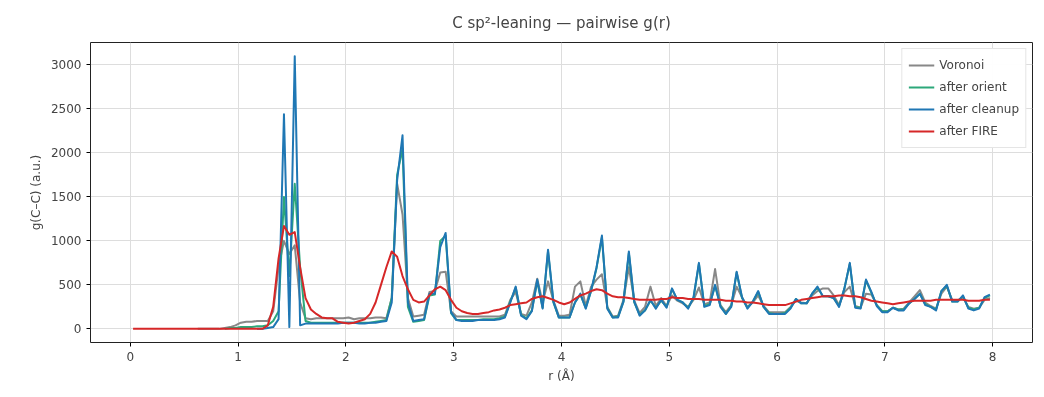 The image size is (1044, 397). Describe the element at coordinates (885, 356) in the screenshot. I see `x-tick-label: 7` at that location.